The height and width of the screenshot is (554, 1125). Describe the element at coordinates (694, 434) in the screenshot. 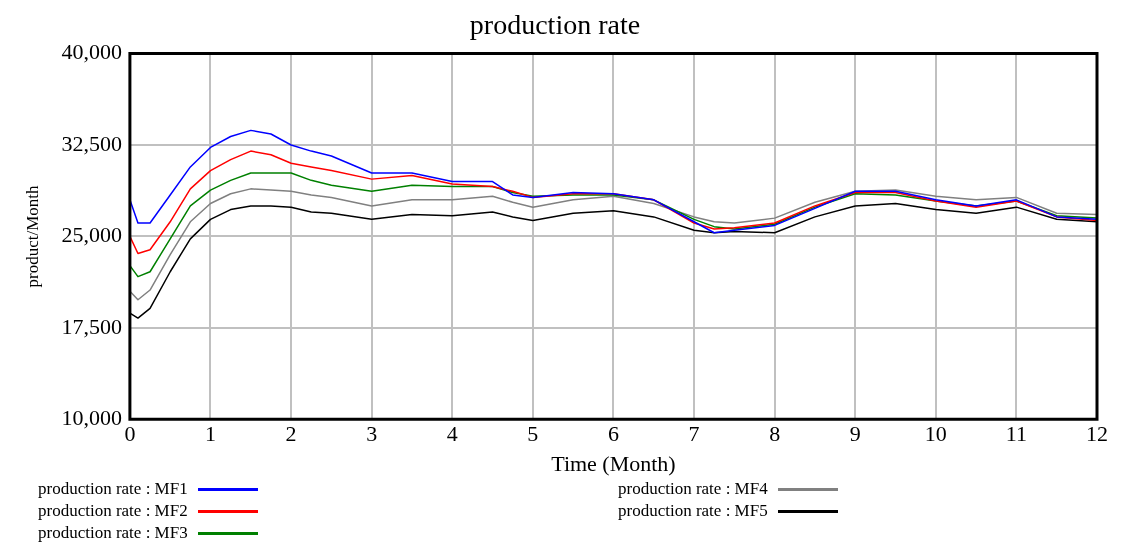

I see `x-tick-label: 7` at that location.